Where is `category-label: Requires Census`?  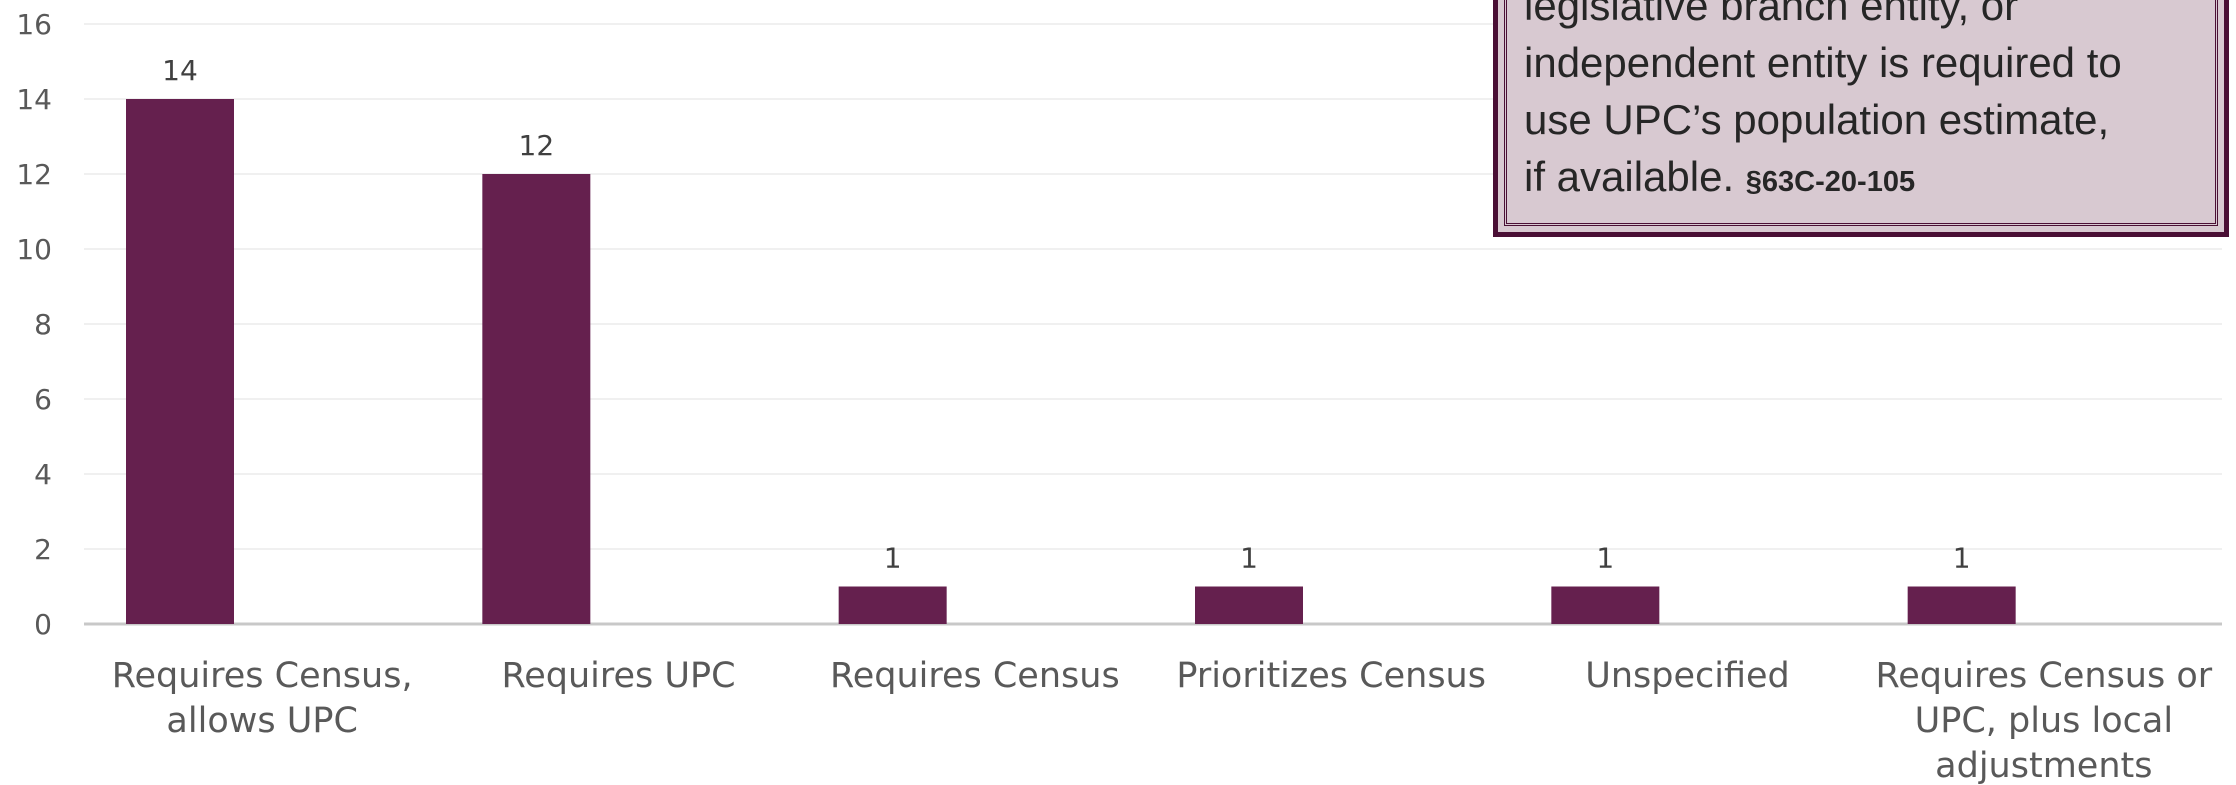 category-label: Requires Census is located at coordinates (975, 676).